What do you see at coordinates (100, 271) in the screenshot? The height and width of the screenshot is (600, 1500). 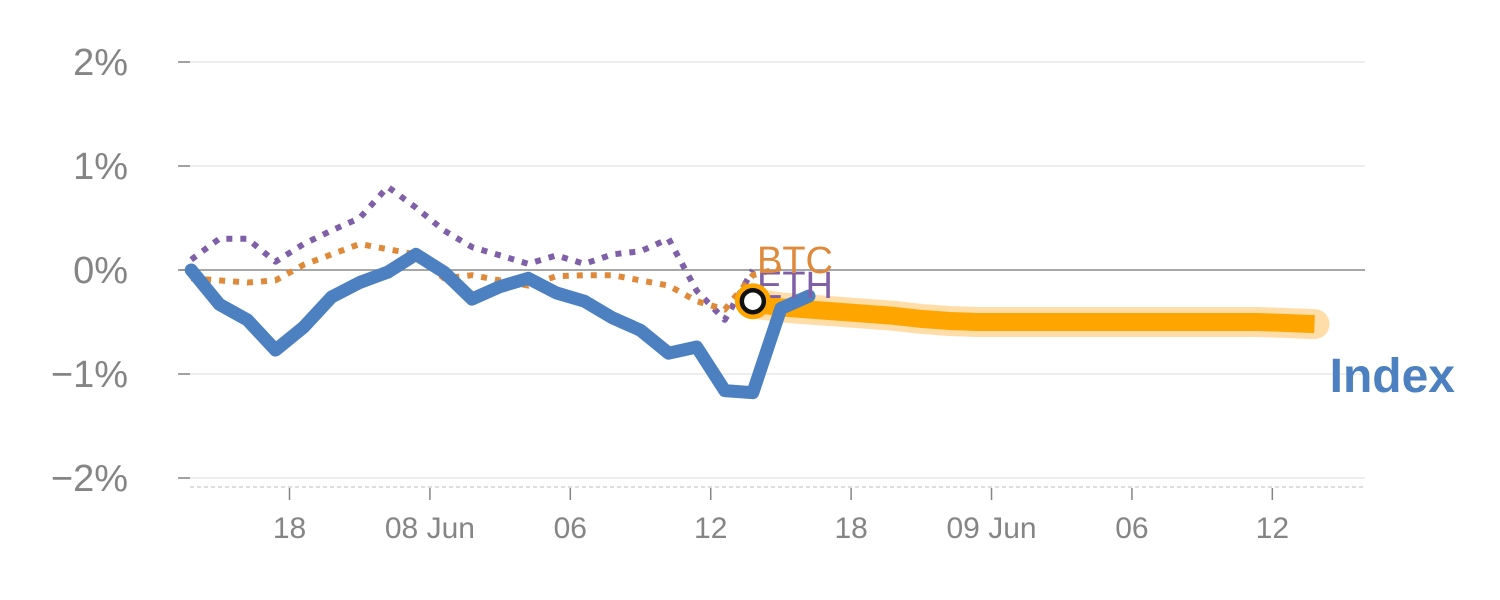 I see `y-tick-label: 0%` at bounding box center [100, 271].